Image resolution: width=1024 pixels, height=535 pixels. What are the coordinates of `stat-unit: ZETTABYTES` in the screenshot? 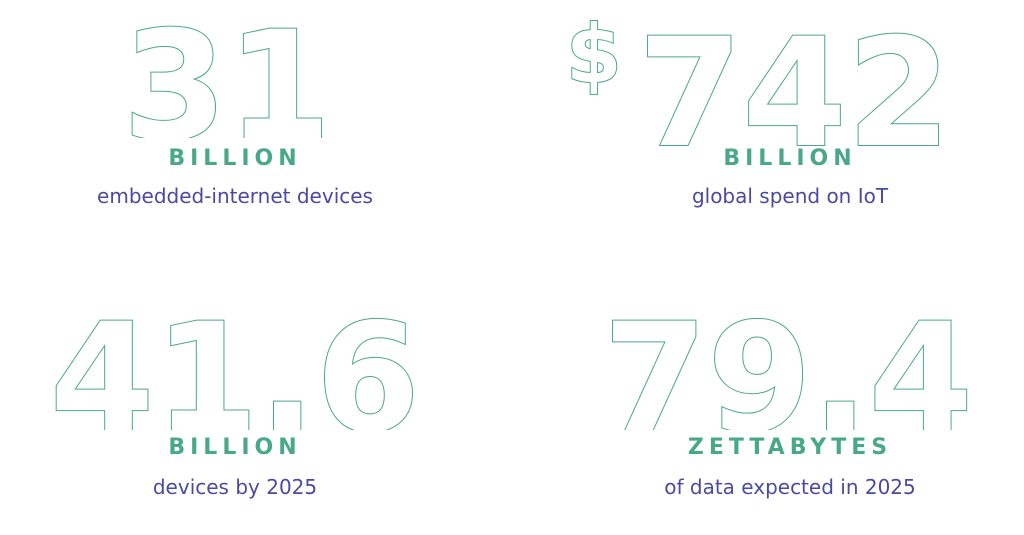 It's located at (790, 447).